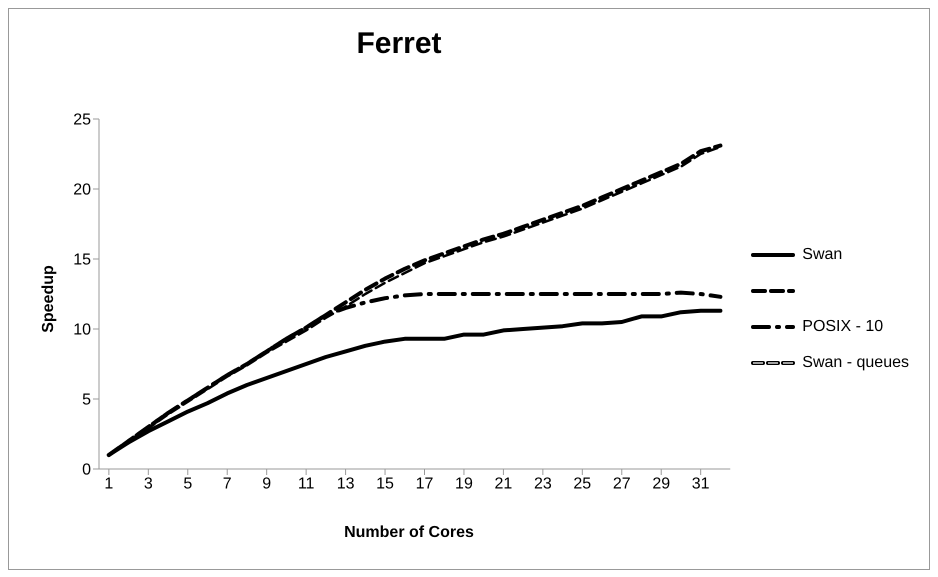 The width and height of the screenshot is (938, 577). I want to click on x-tick-label: 31, so click(701, 483).